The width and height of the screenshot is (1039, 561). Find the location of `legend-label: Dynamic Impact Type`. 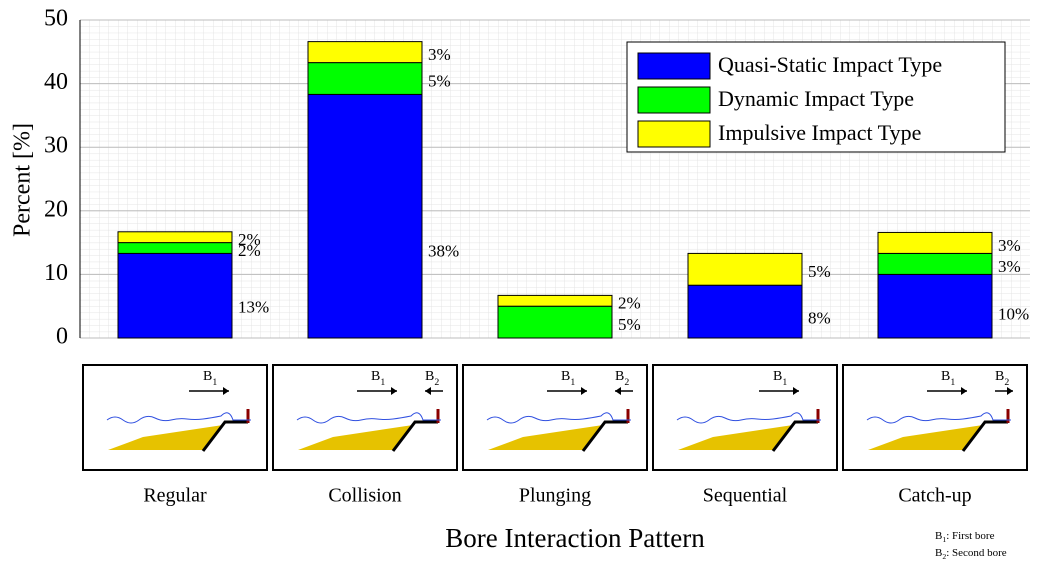

legend-label: Dynamic Impact Type is located at coordinates (816, 98).